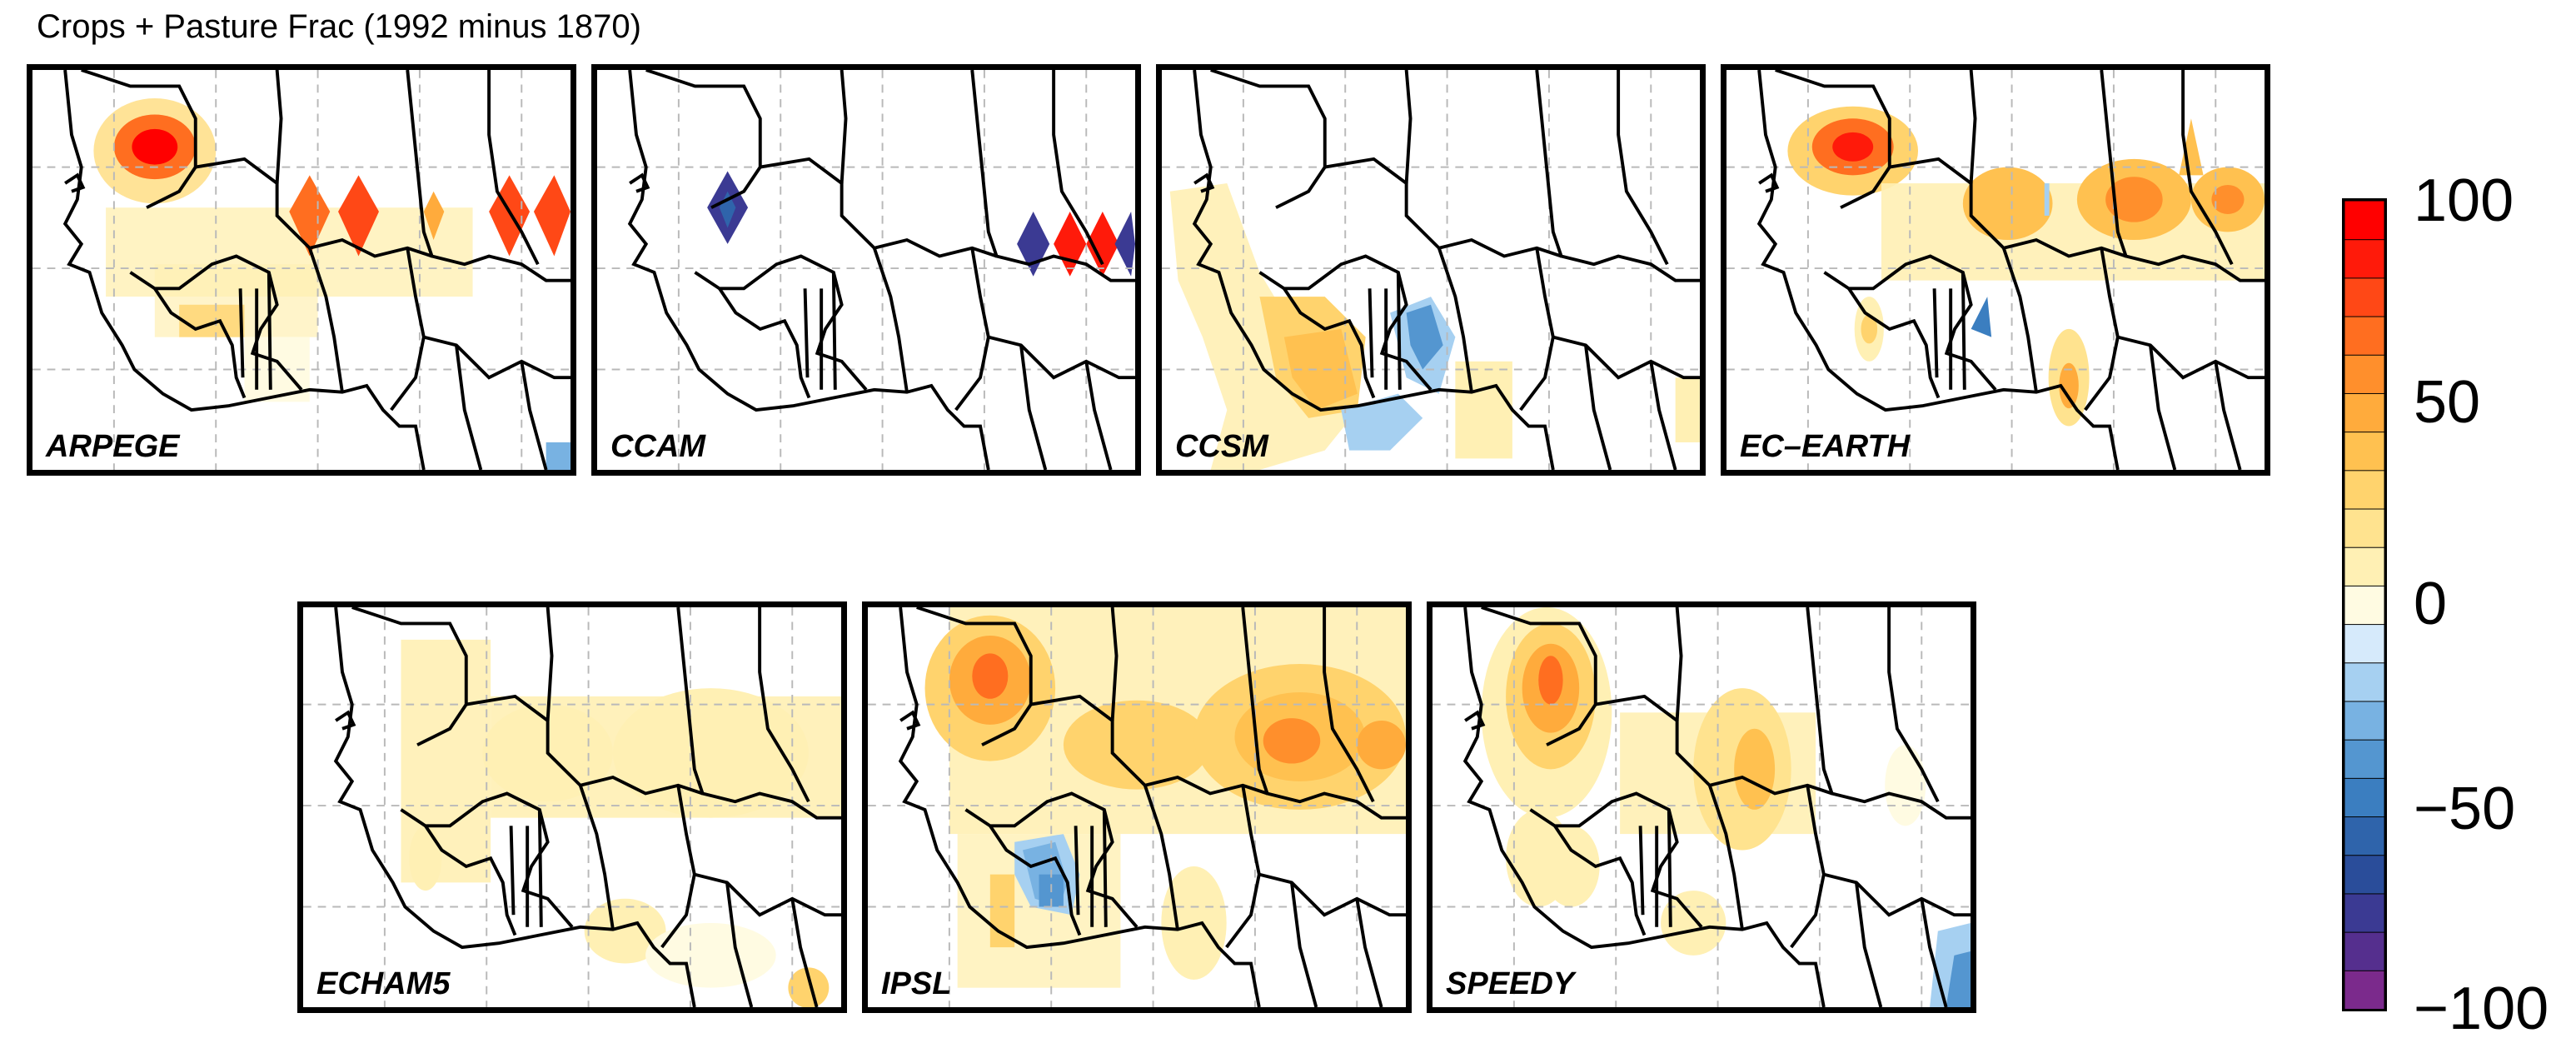 The image size is (2576, 1048). I want to click on colorbar-tick-label: 100, so click(2464, 200).